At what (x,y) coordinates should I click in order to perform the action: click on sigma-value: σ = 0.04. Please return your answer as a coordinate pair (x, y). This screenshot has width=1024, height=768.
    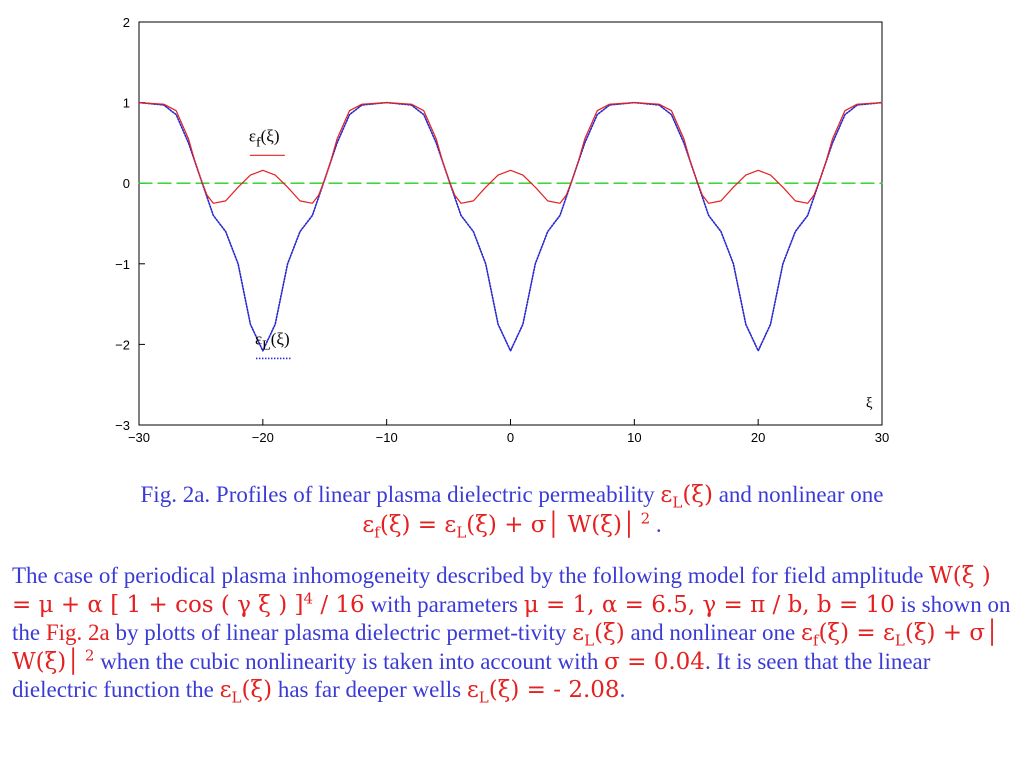
    Looking at the image, I should click on (654, 661).